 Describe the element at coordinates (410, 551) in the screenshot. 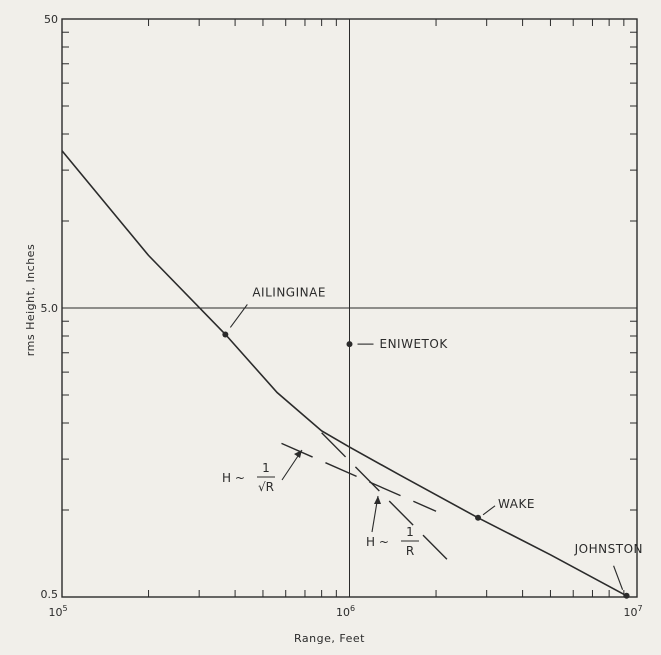

I see `formula-denominator: R` at that location.